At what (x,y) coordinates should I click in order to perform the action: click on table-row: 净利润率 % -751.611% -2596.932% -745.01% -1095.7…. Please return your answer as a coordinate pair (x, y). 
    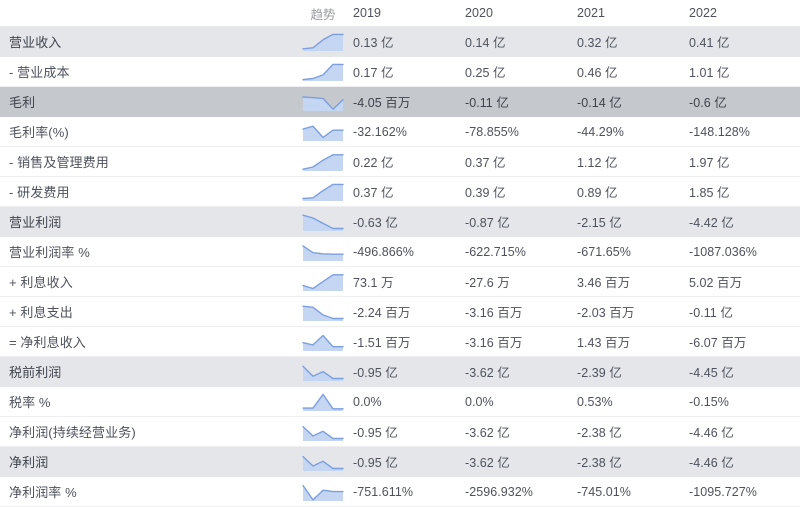
    Looking at the image, I should click on (400, 492).